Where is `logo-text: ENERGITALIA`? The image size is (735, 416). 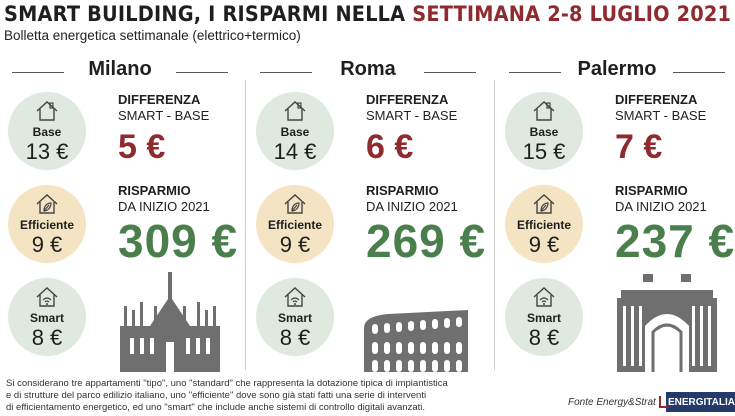 logo-text: ENERGITALIA is located at coordinates (701, 402).